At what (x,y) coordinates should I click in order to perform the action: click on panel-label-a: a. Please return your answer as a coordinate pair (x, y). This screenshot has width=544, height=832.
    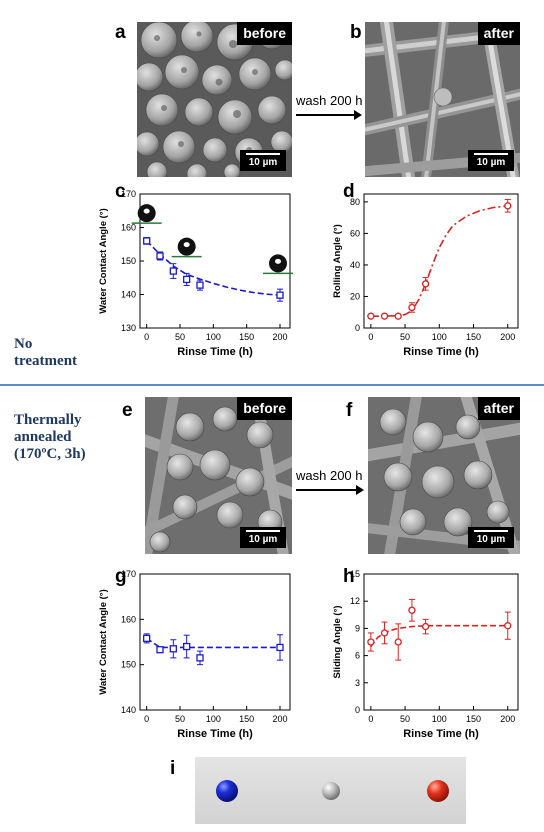
    Looking at the image, I should click on (120, 32).